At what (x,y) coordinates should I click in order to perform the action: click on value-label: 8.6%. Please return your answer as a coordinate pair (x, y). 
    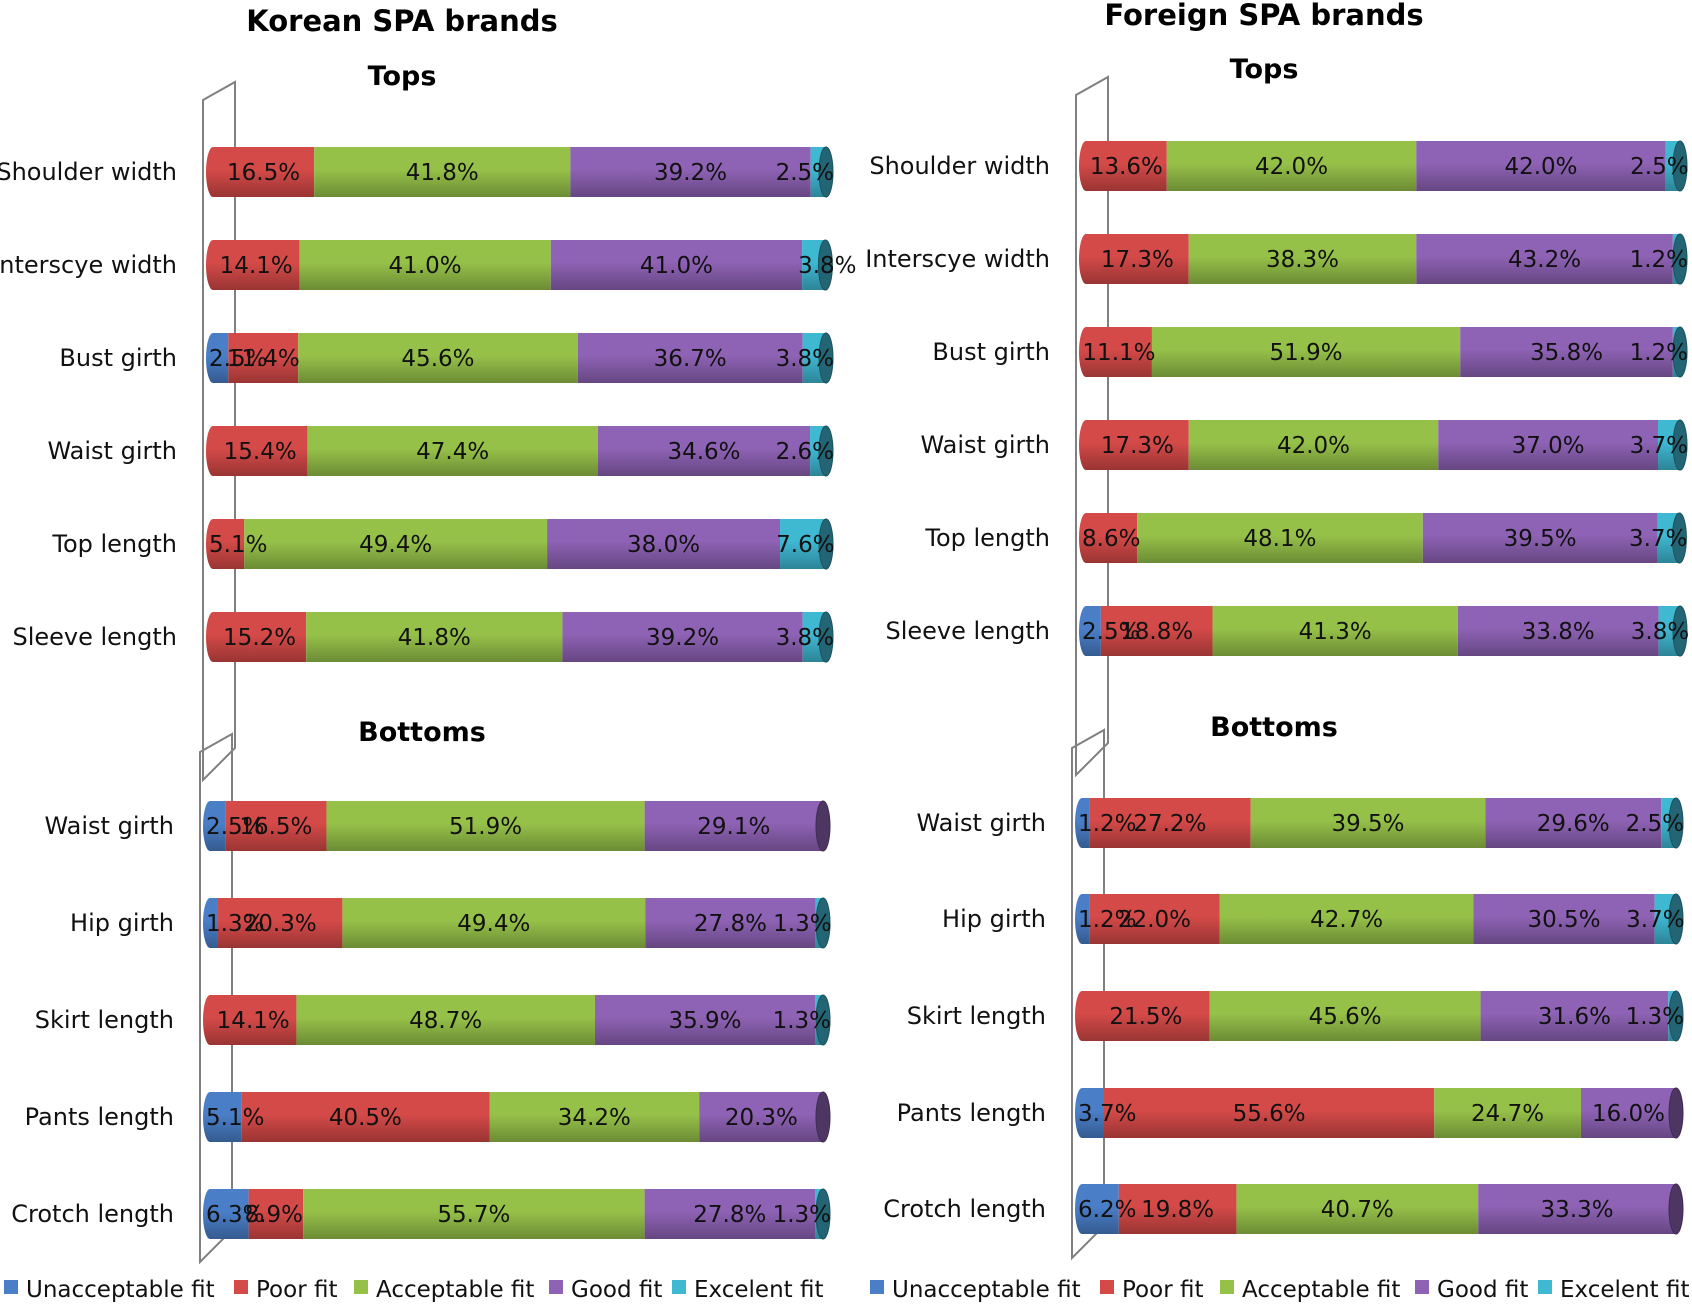
    Looking at the image, I should click on (1111, 539).